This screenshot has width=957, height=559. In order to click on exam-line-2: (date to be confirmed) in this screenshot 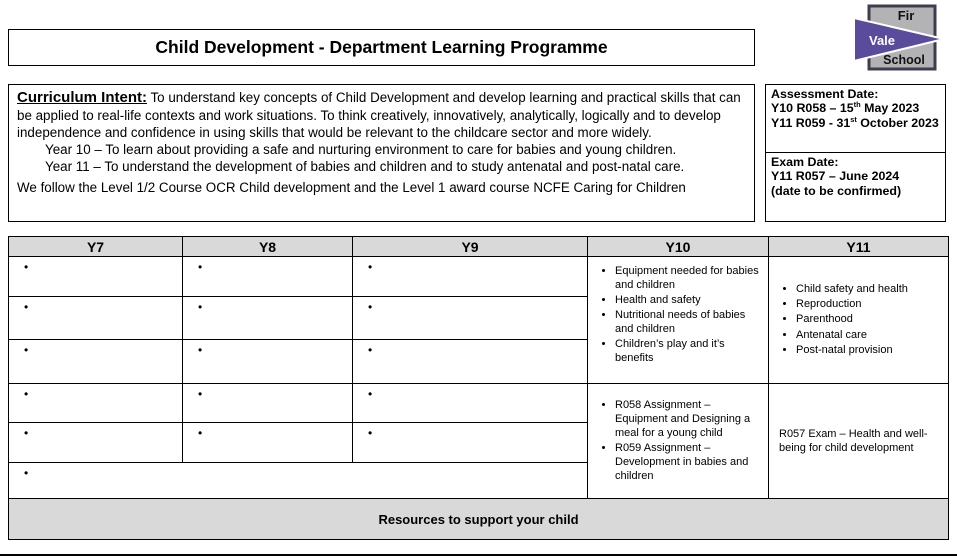, I will do `click(836, 190)`.